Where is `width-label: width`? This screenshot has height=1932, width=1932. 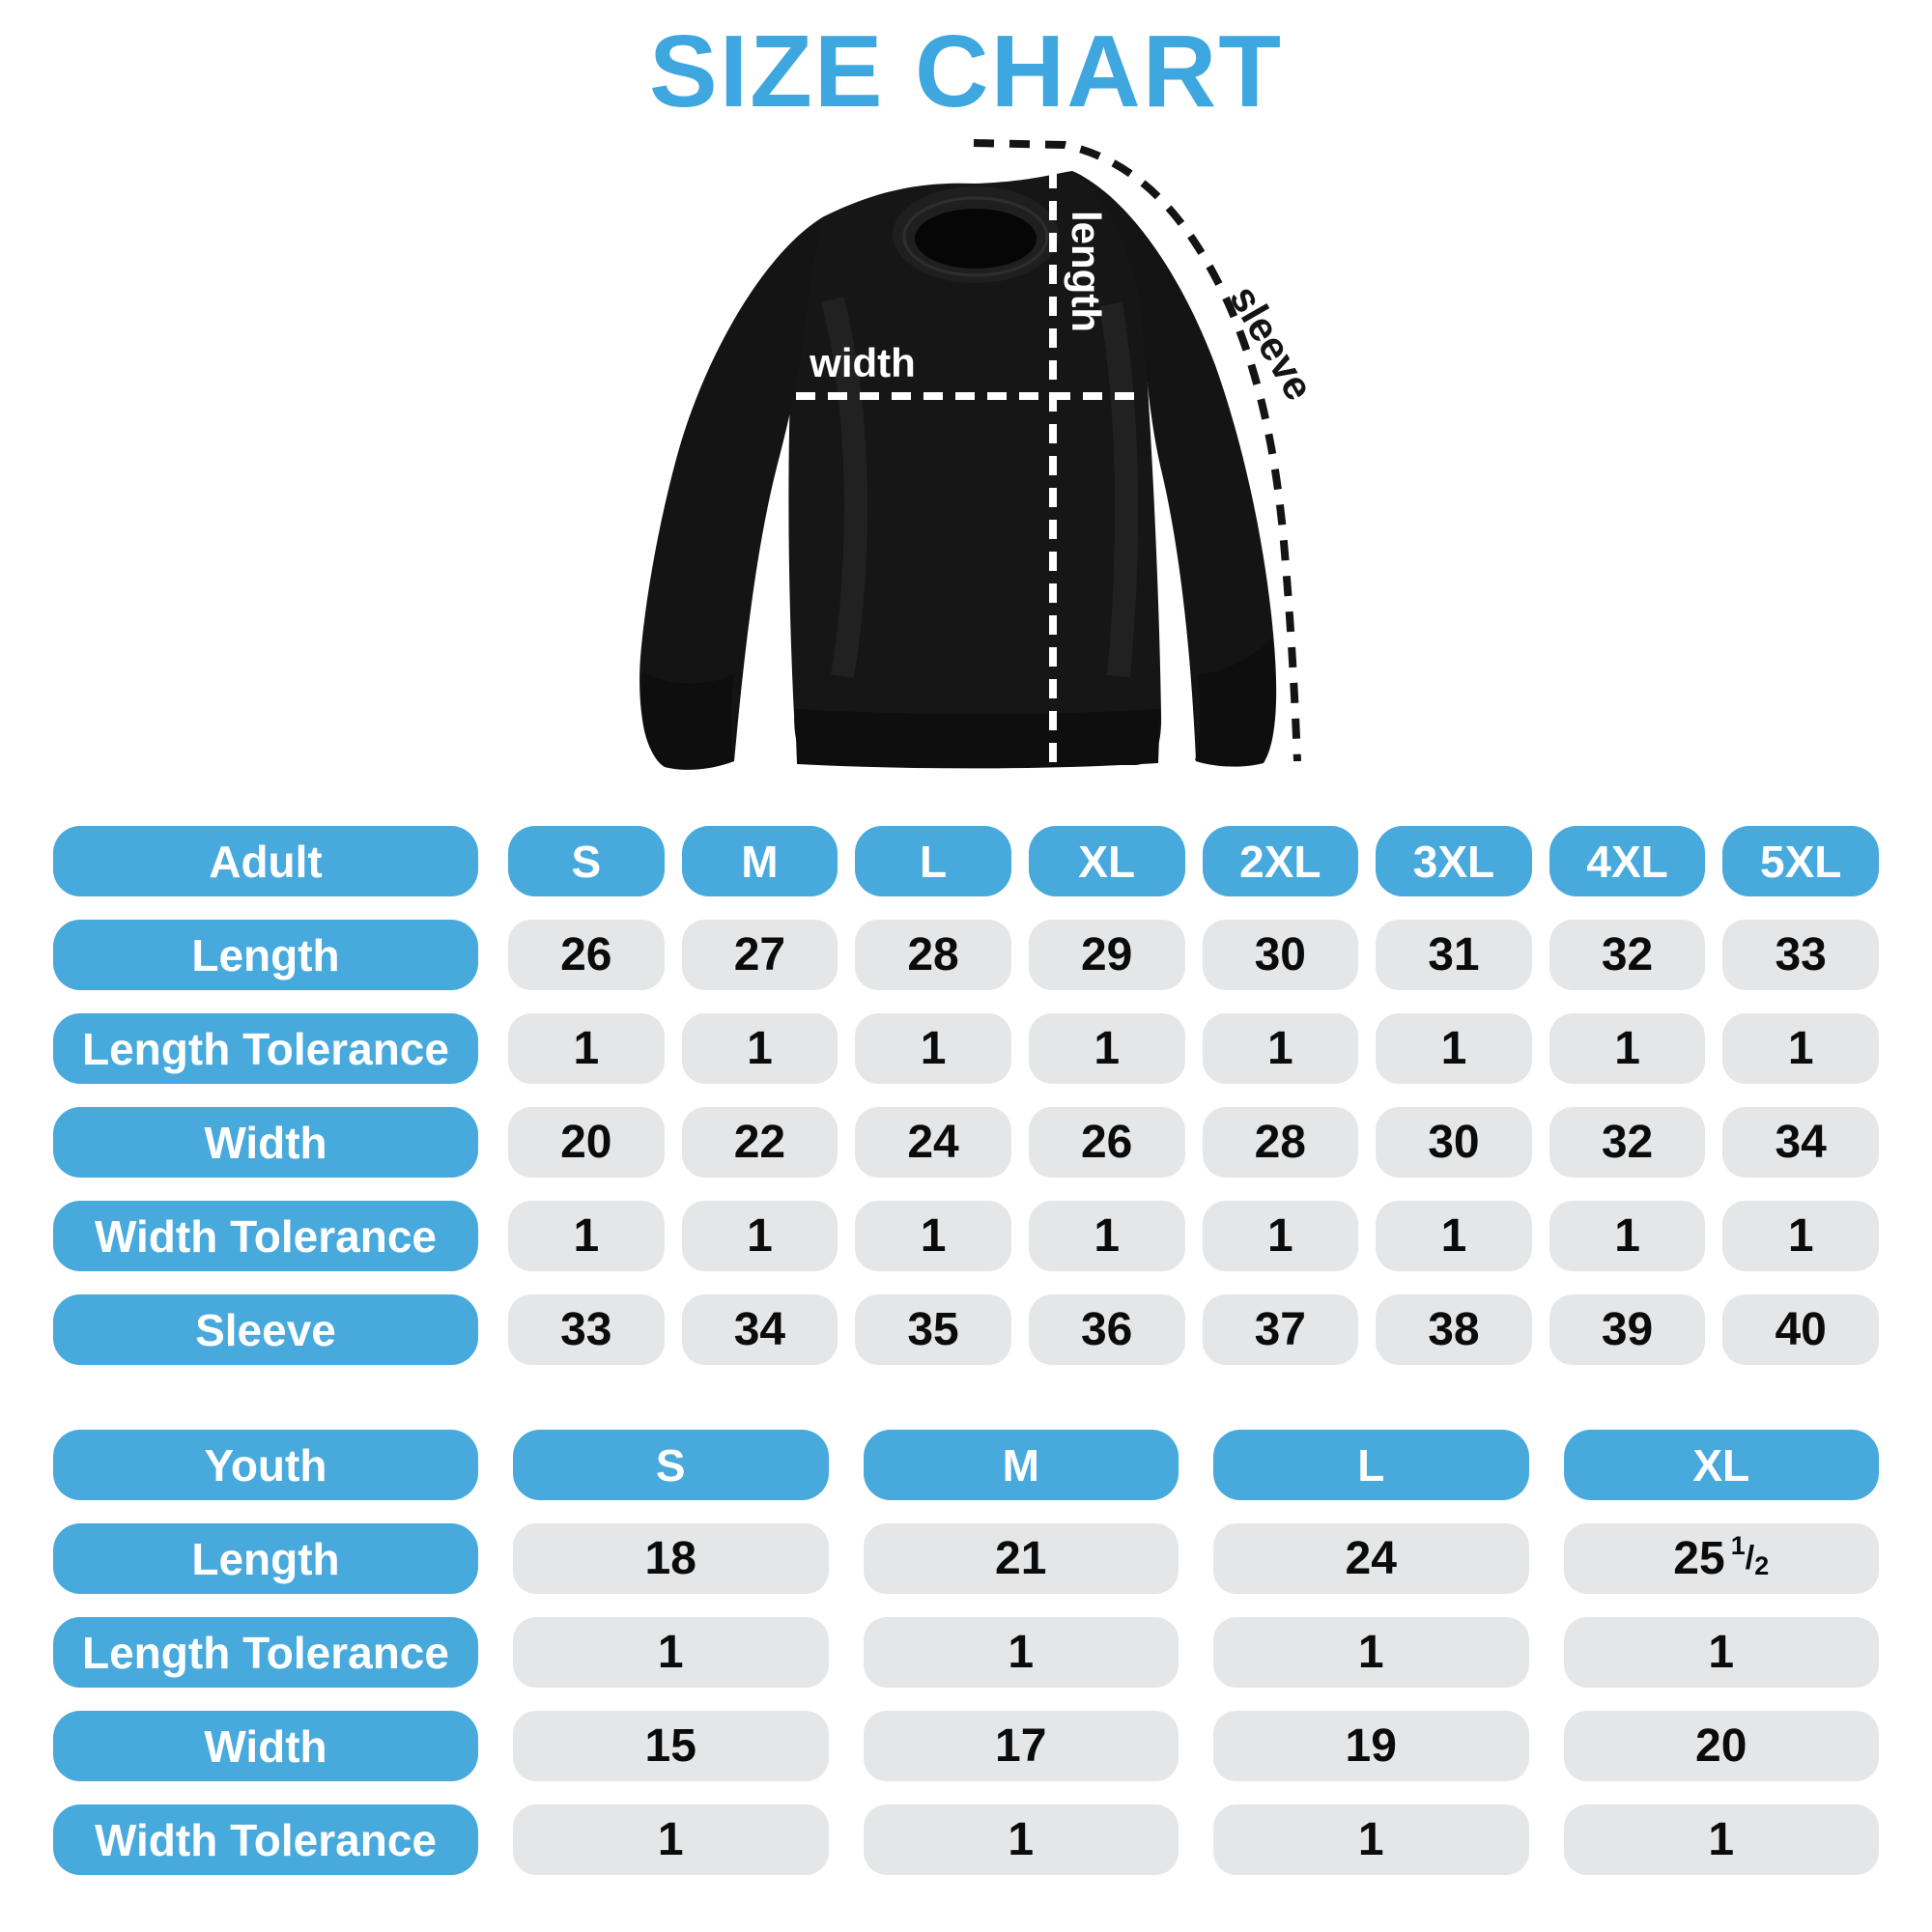 width-label: width is located at coordinates (862, 362).